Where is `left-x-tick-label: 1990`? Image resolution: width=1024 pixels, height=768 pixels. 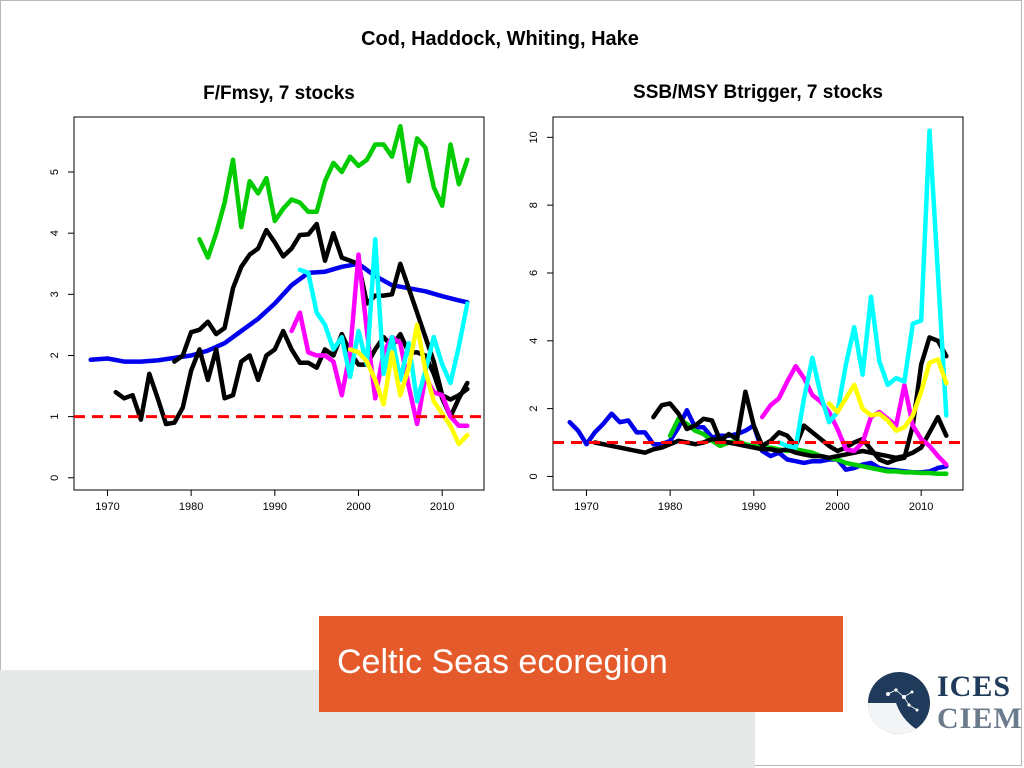 left-x-tick-label: 1990 is located at coordinates (275, 507).